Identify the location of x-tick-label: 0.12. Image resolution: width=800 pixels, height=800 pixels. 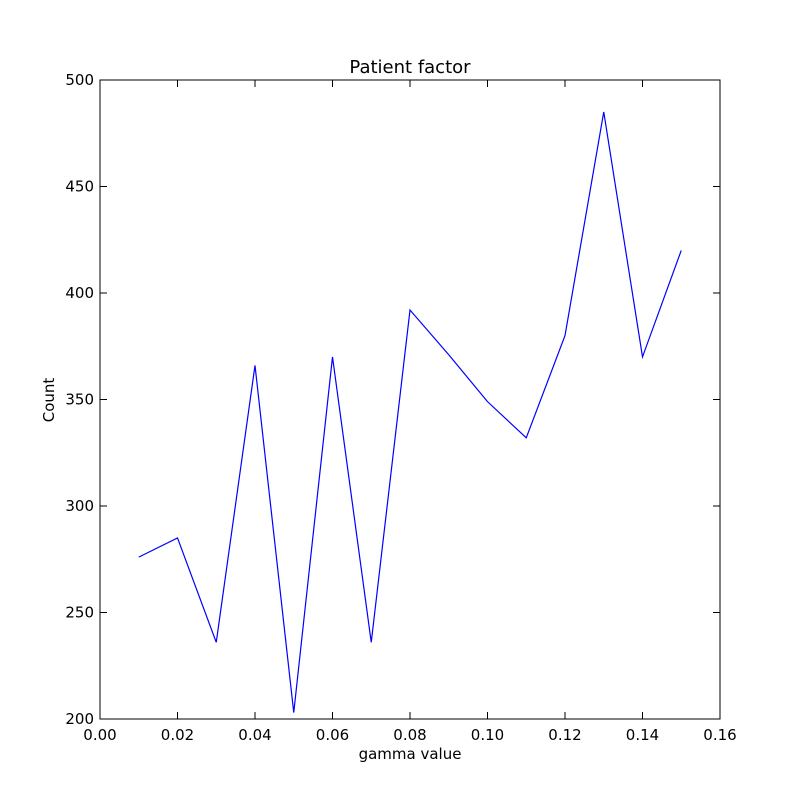
(564, 735).